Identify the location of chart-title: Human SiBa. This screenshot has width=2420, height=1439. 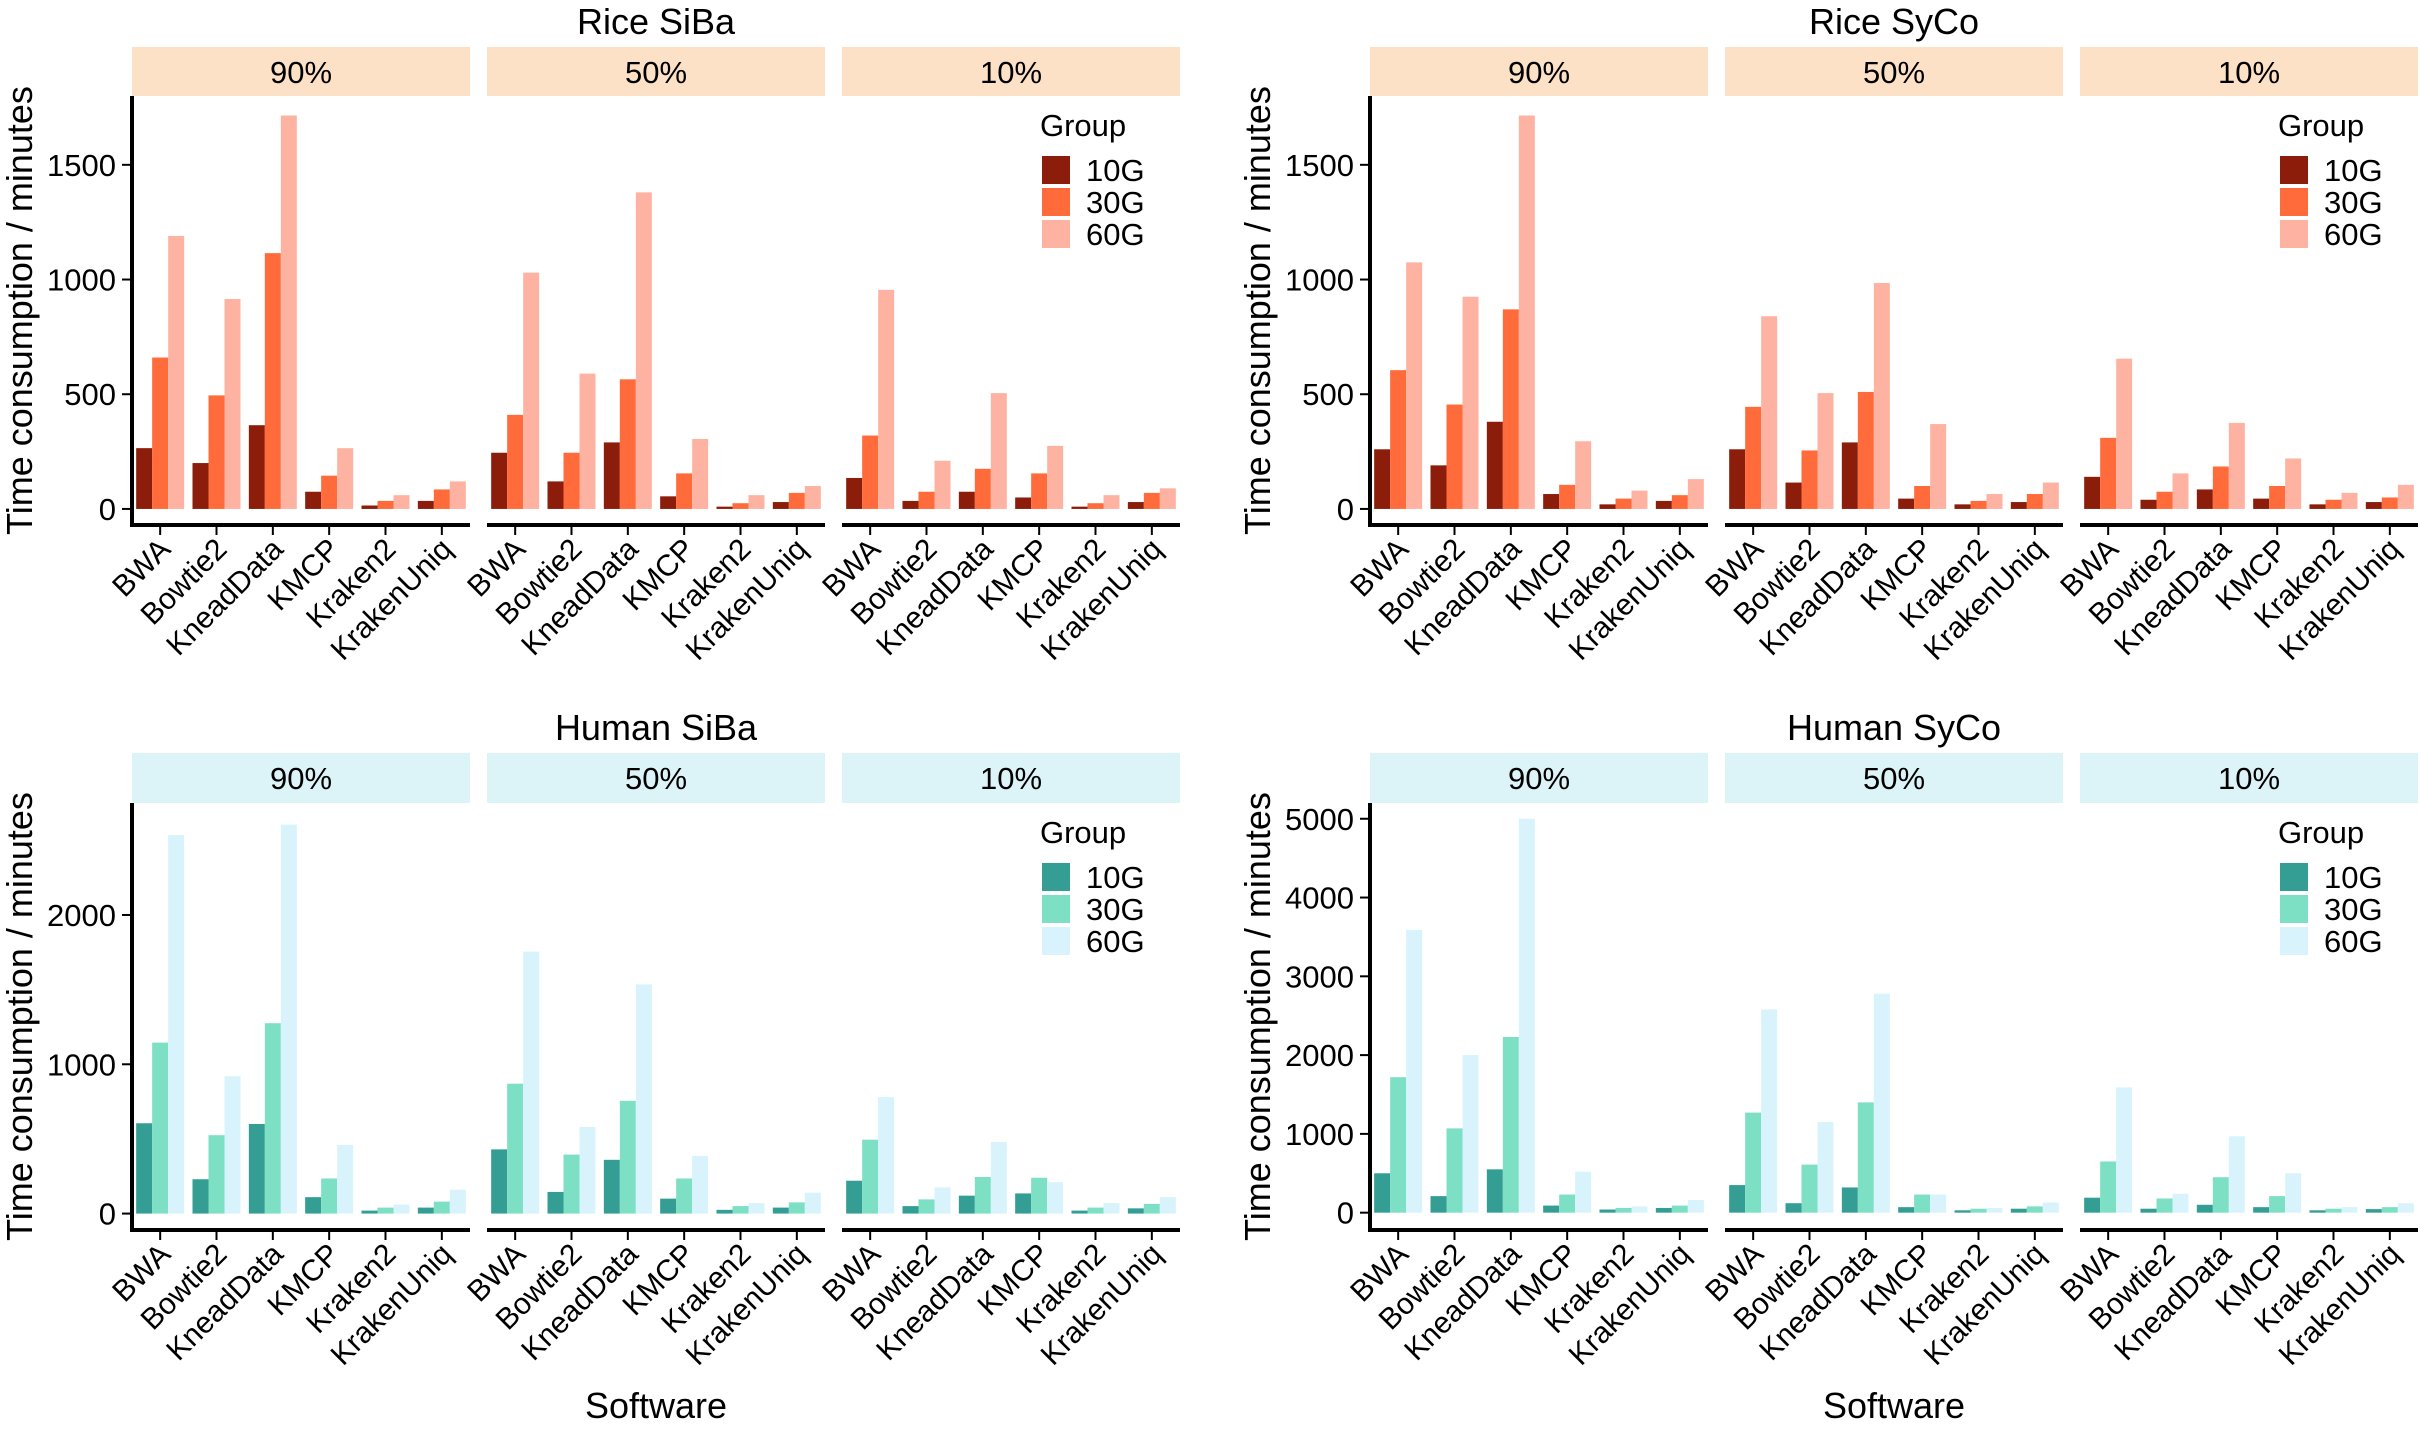
(656, 727).